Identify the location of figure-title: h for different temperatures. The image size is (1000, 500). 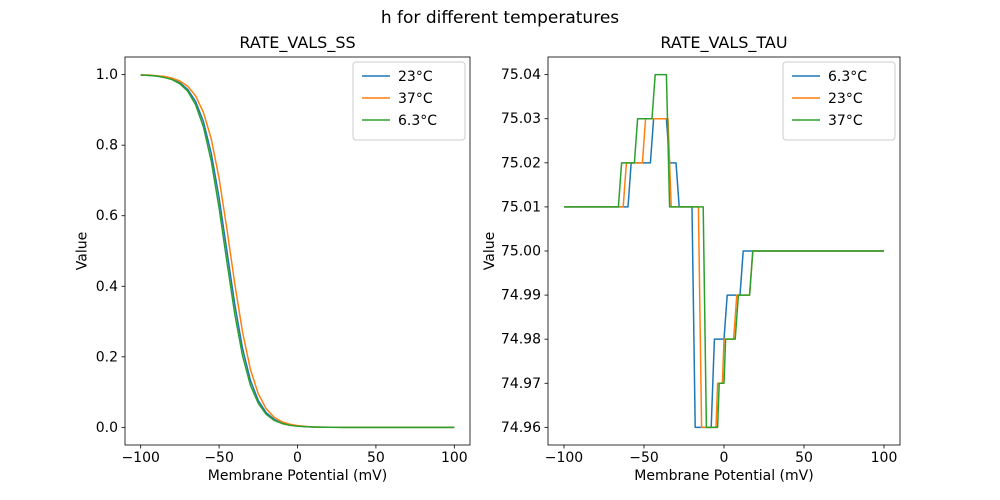
(500, 18).